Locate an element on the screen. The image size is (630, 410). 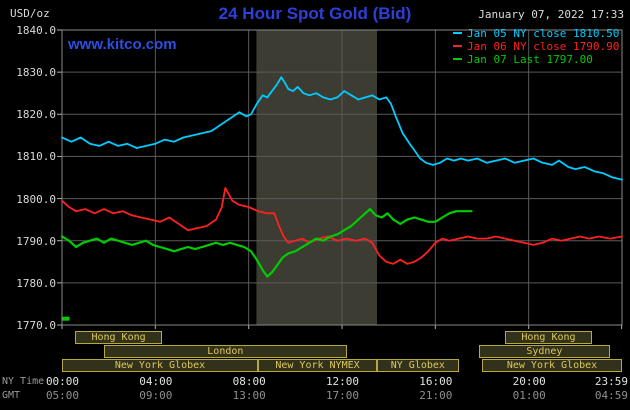
x-axis-label-gmt: 21:00 is located at coordinates (436, 395).